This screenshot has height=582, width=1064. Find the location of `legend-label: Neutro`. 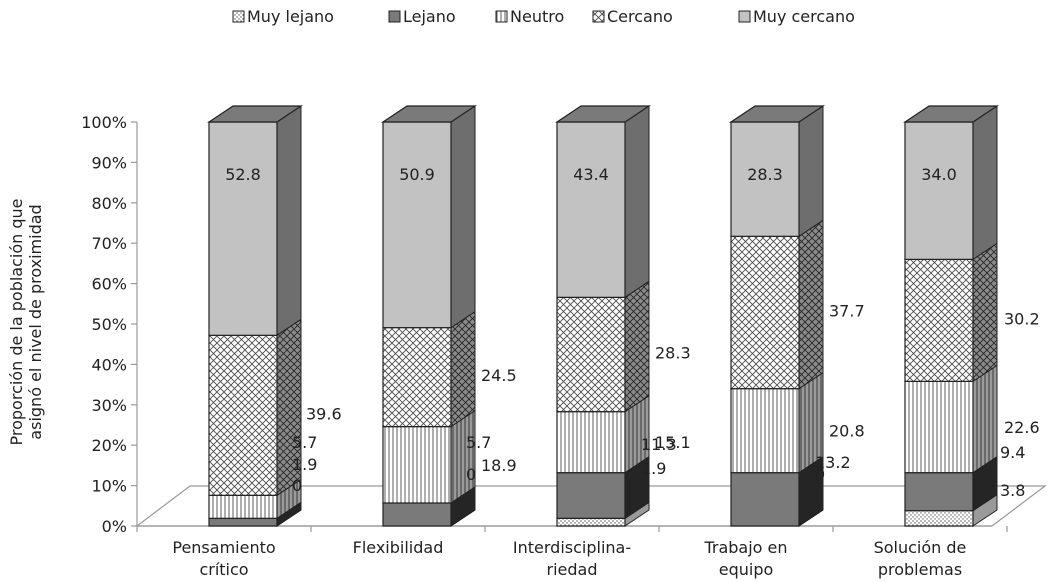

legend-label: Neutro is located at coordinates (537, 16).